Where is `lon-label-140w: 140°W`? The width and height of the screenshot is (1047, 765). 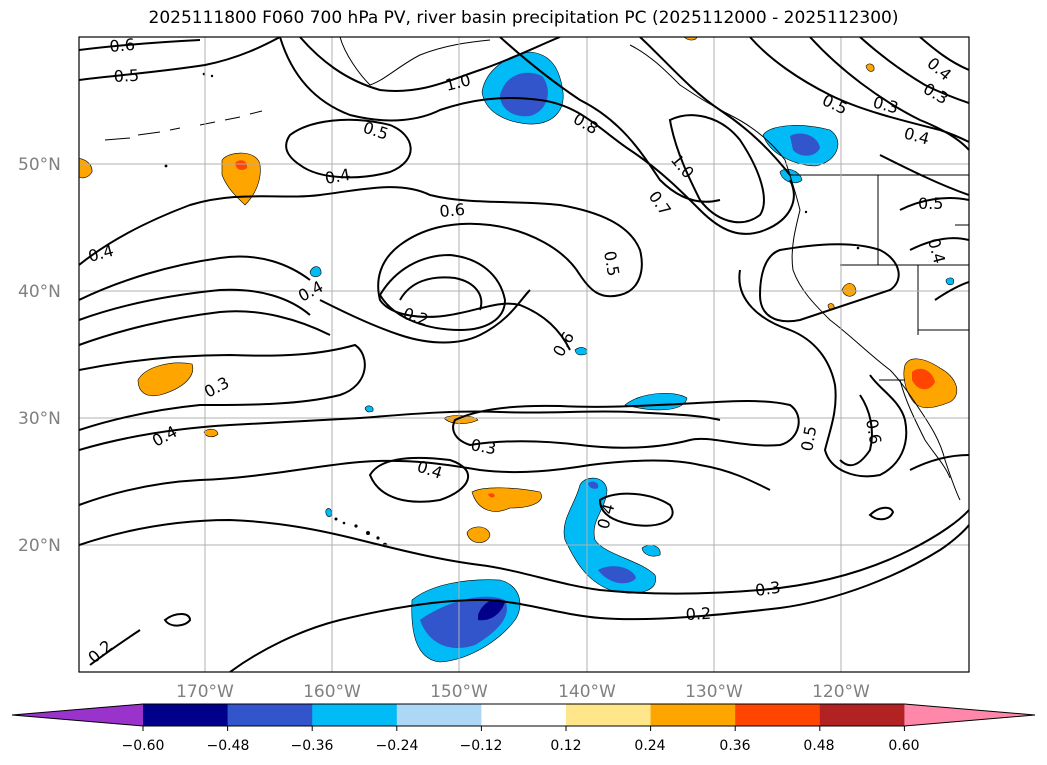 lon-label-140w: 140°W is located at coordinates (587, 692).